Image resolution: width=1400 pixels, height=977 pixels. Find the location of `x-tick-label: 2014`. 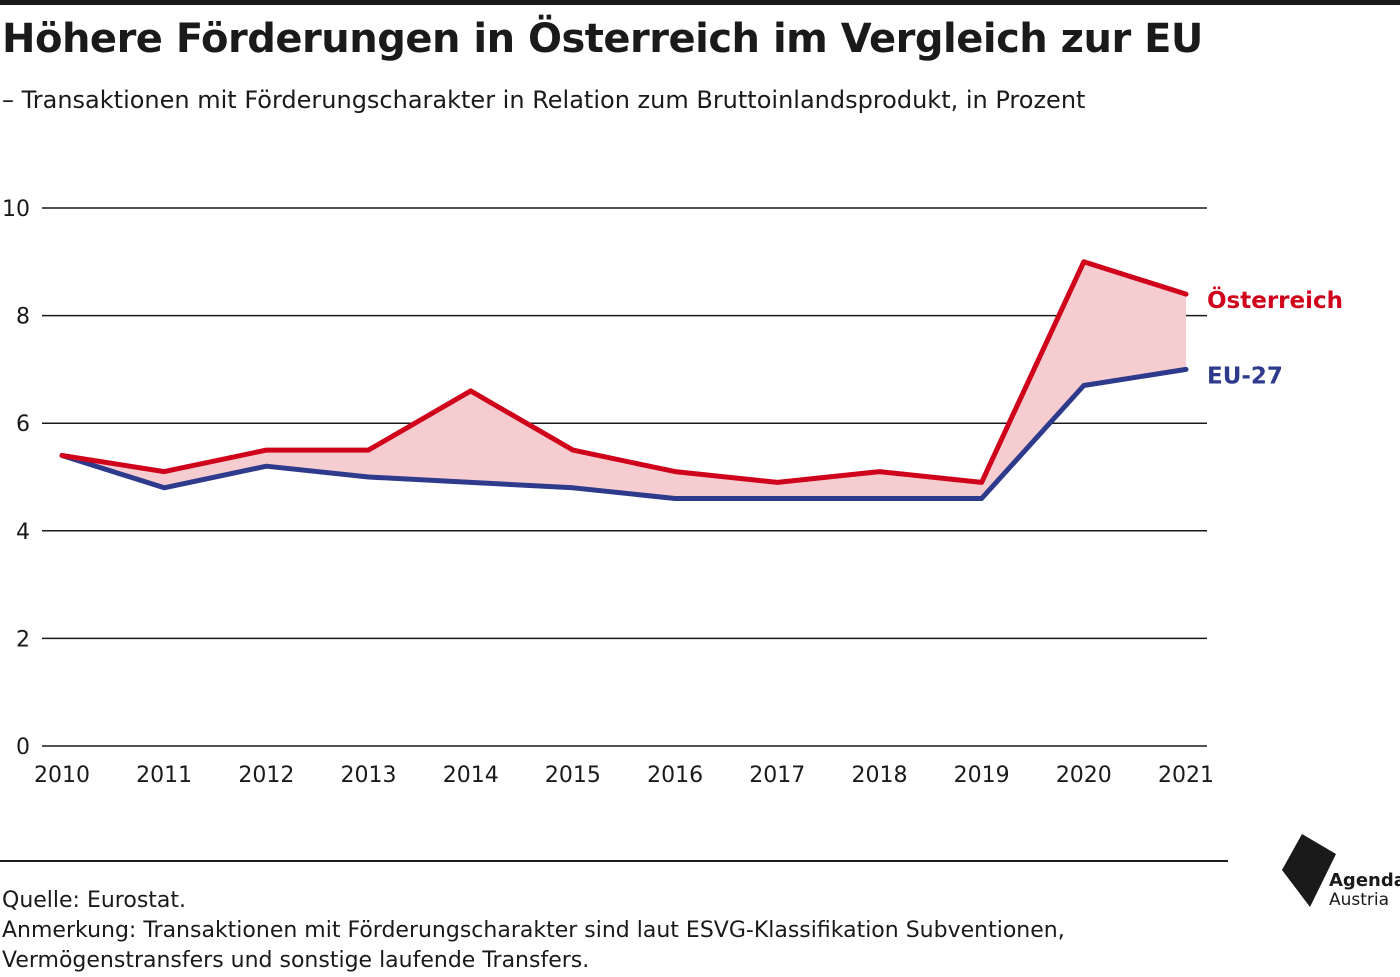

x-tick-label: 2014 is located at coordinates (471, 775).